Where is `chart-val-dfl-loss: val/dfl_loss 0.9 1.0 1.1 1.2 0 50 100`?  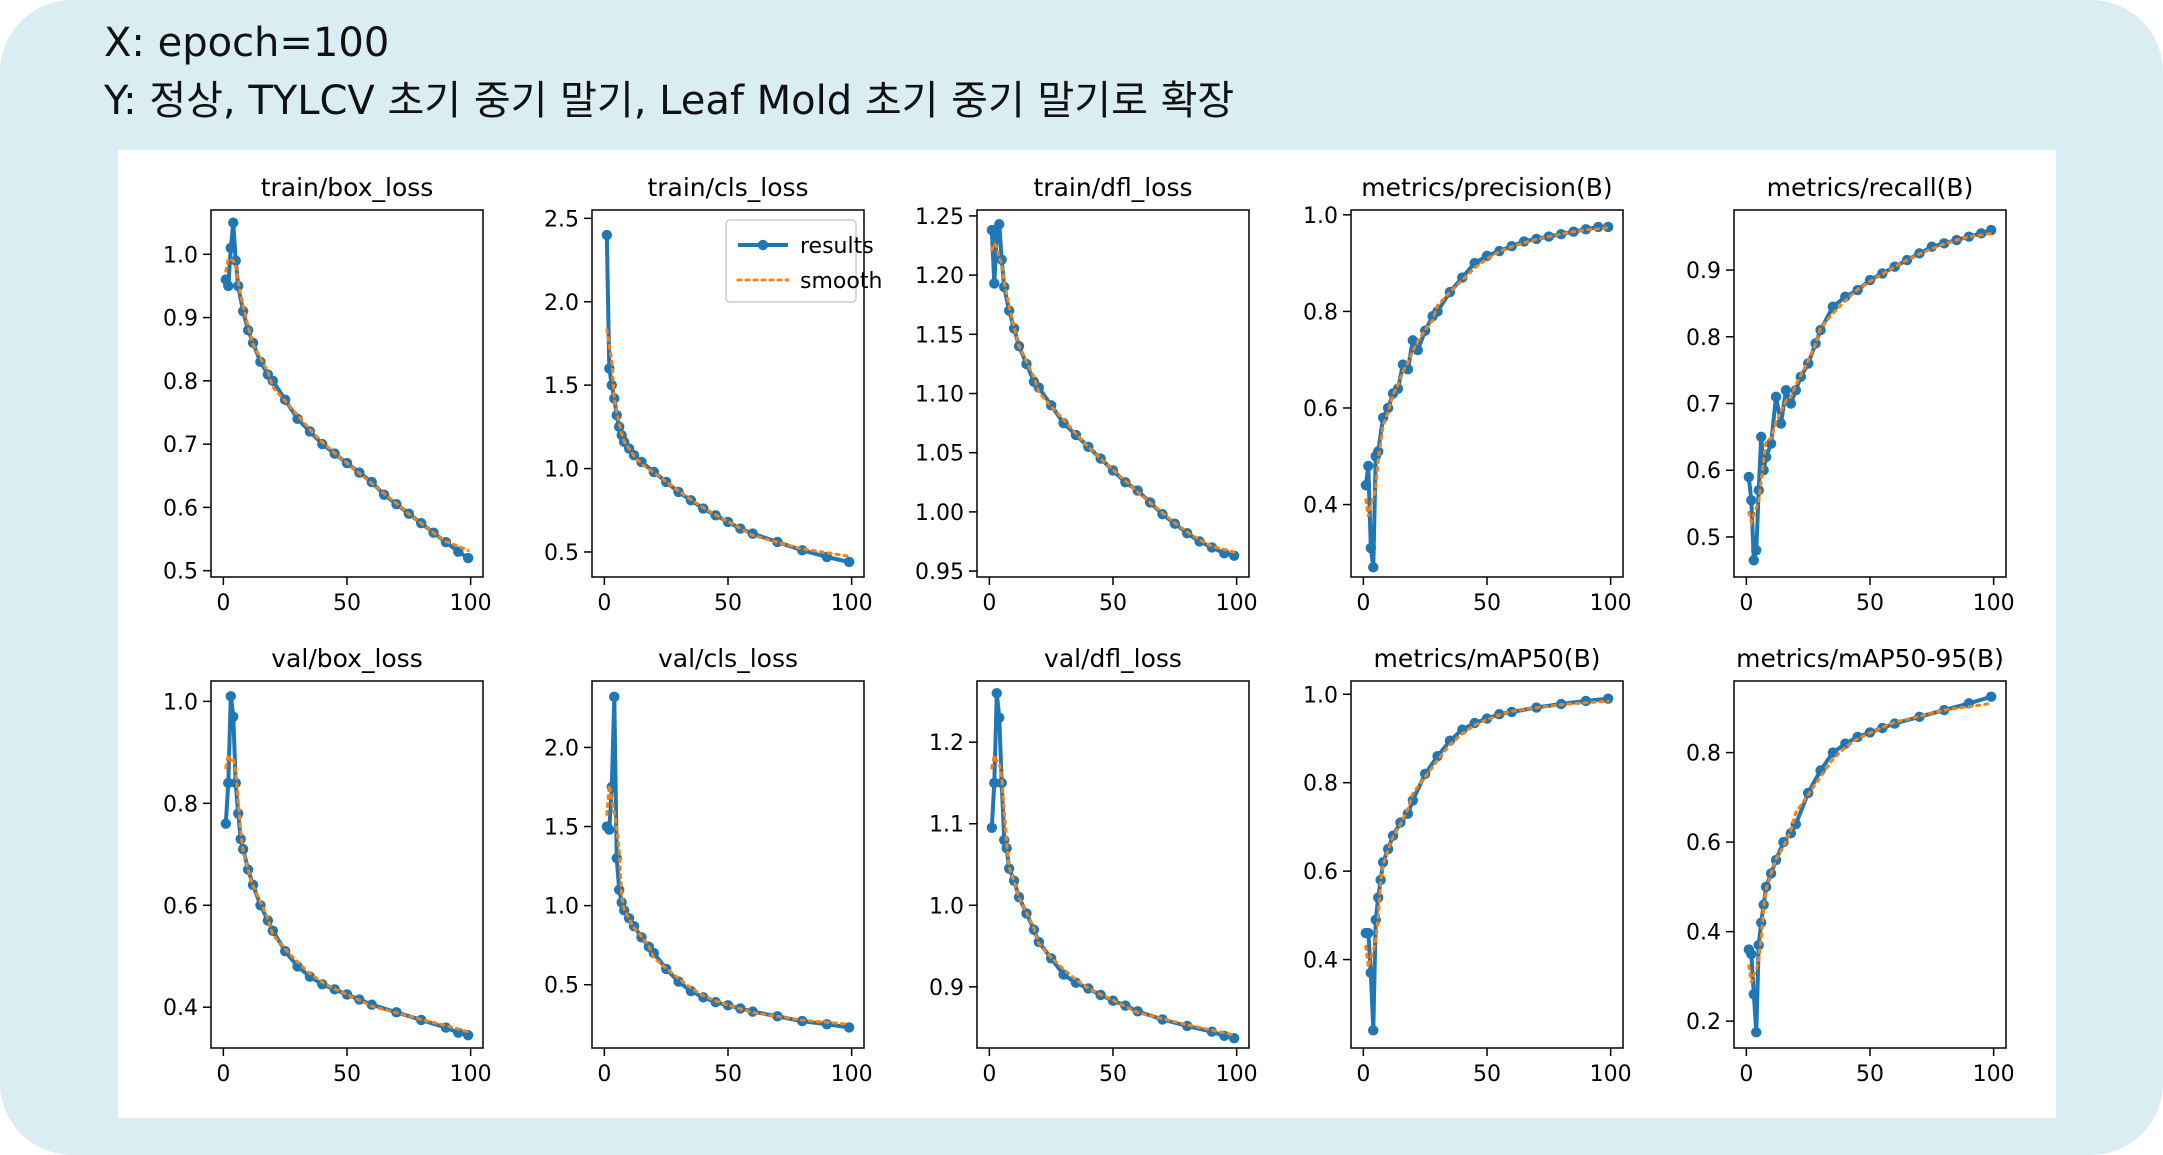 chart-val-dfl-loss: val/dfl_loss 0.9 1.0 1.1 1.2 0 50 100 is located at coordinates (1093, 865).